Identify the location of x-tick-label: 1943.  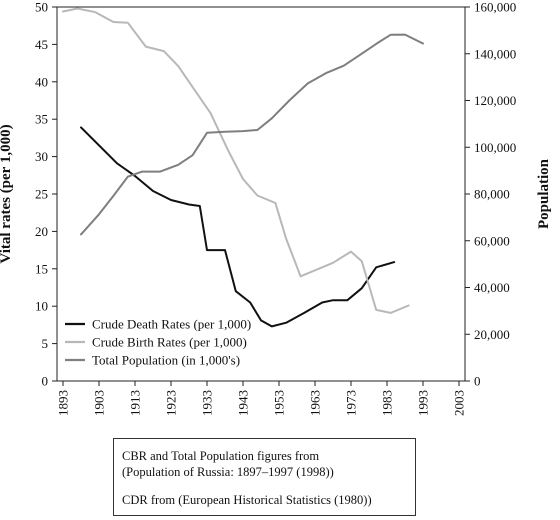
(243, 403).